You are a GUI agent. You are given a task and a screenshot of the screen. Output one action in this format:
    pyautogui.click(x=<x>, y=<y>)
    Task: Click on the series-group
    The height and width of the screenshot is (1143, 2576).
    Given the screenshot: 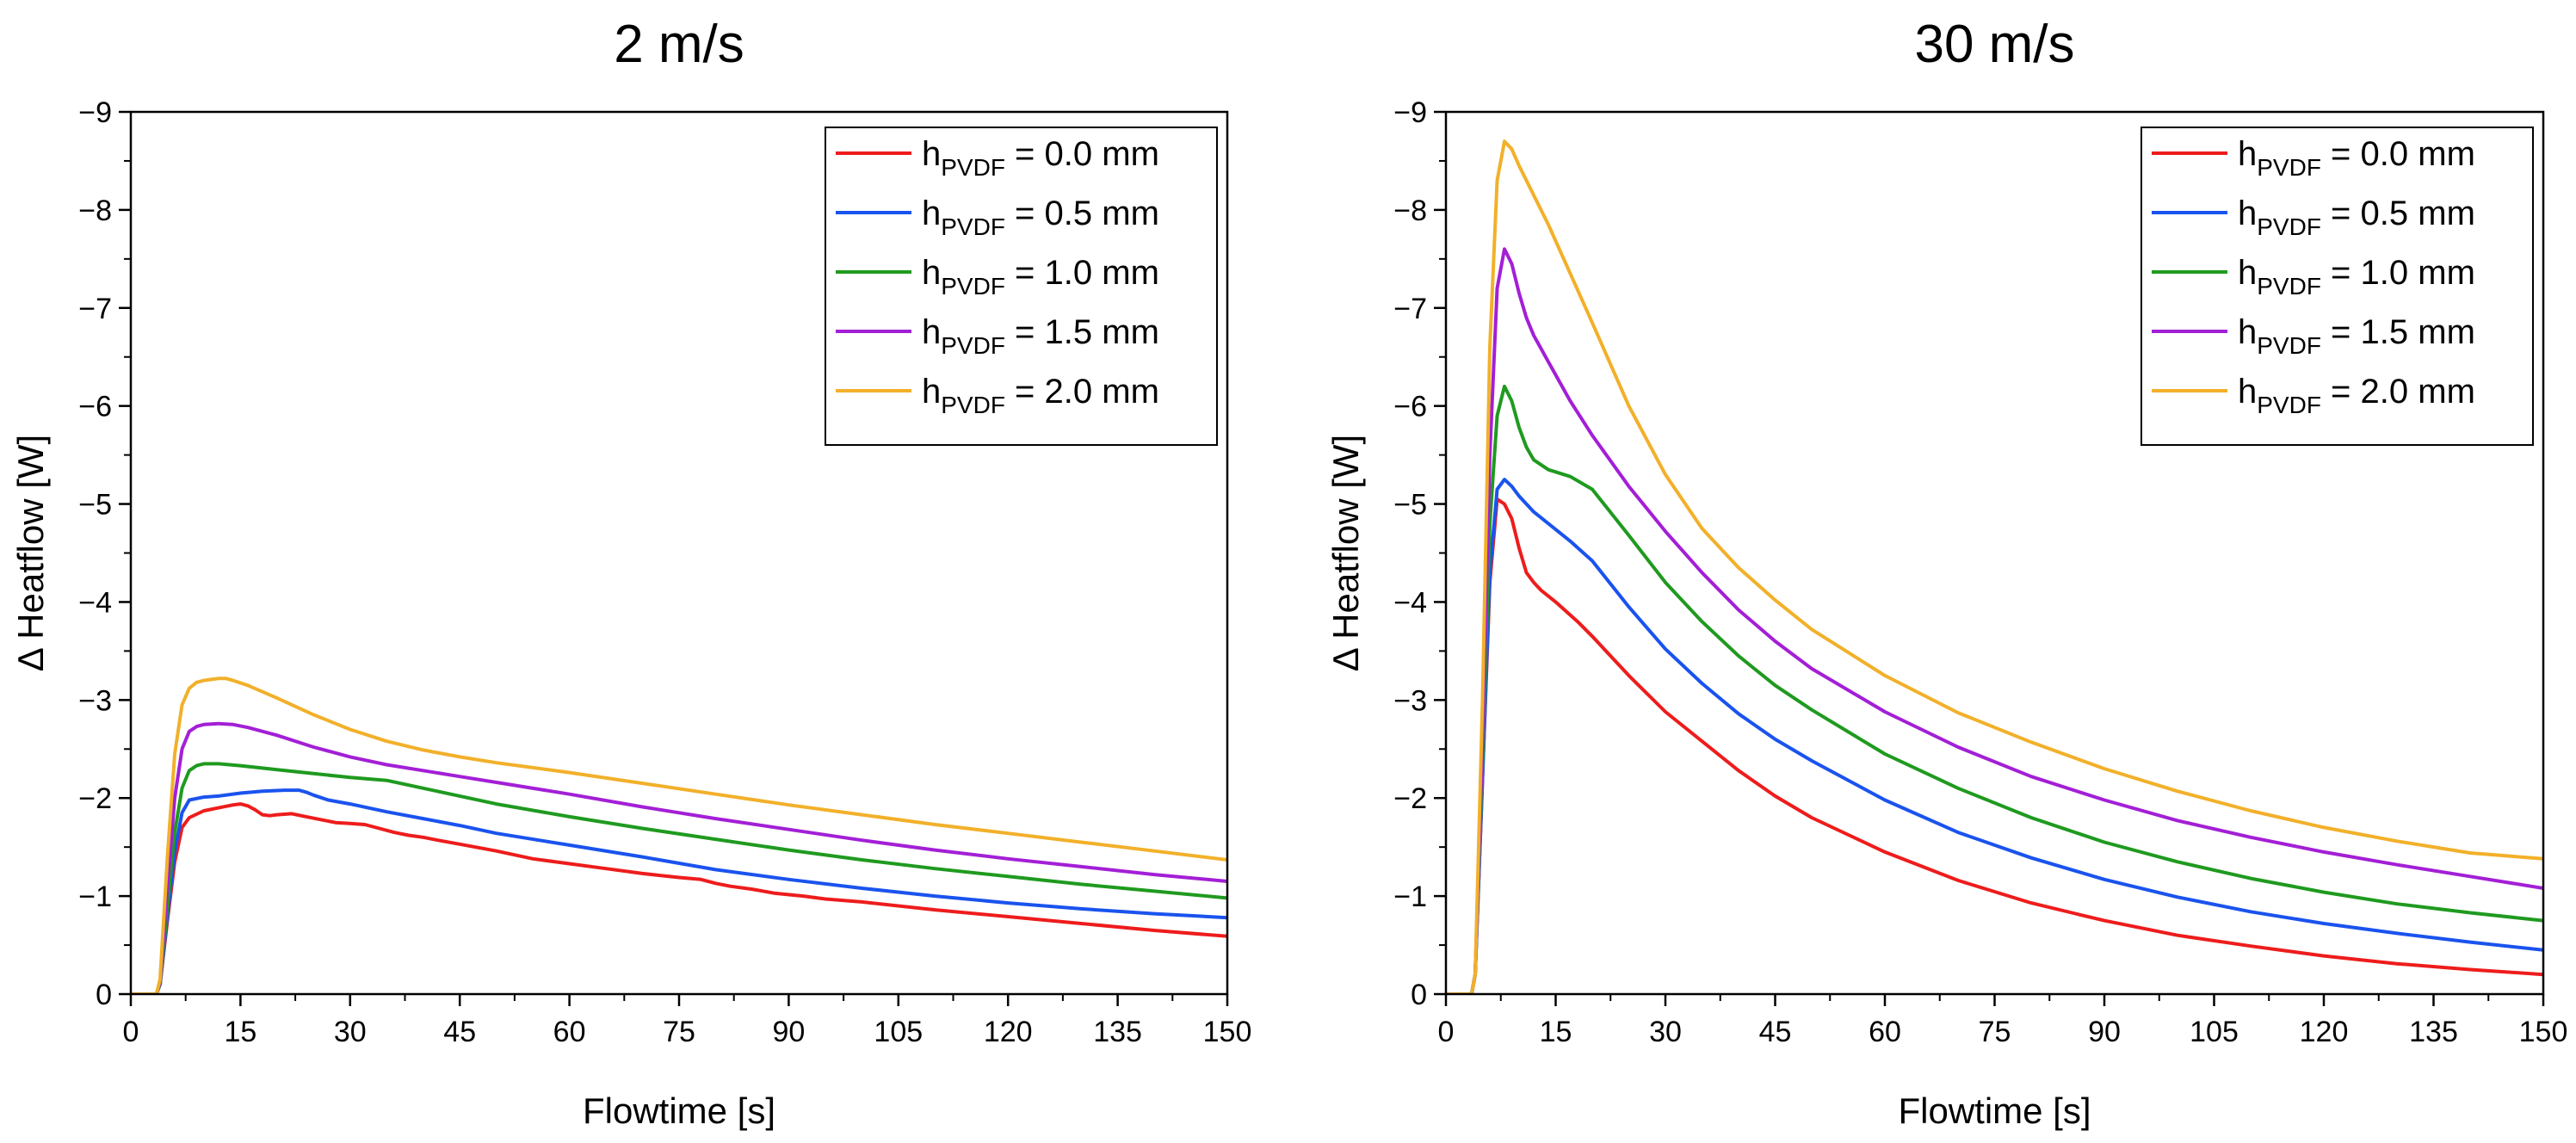 What is the action you would take?
    pyautogui.click(x=679, y=836)
    